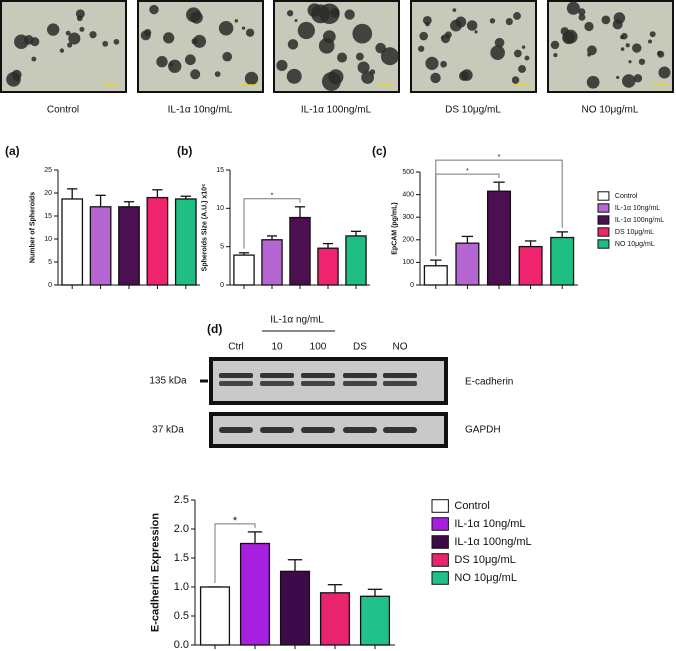 This screenshot has height=651, width=676. I want to click on y-tick-label: 0.5, so click(181, 616).